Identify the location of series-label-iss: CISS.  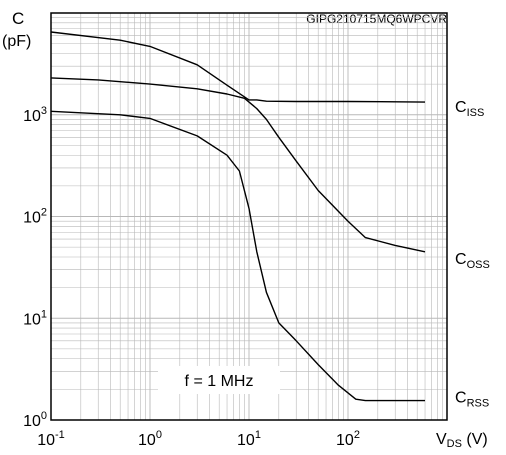
(469, 109).